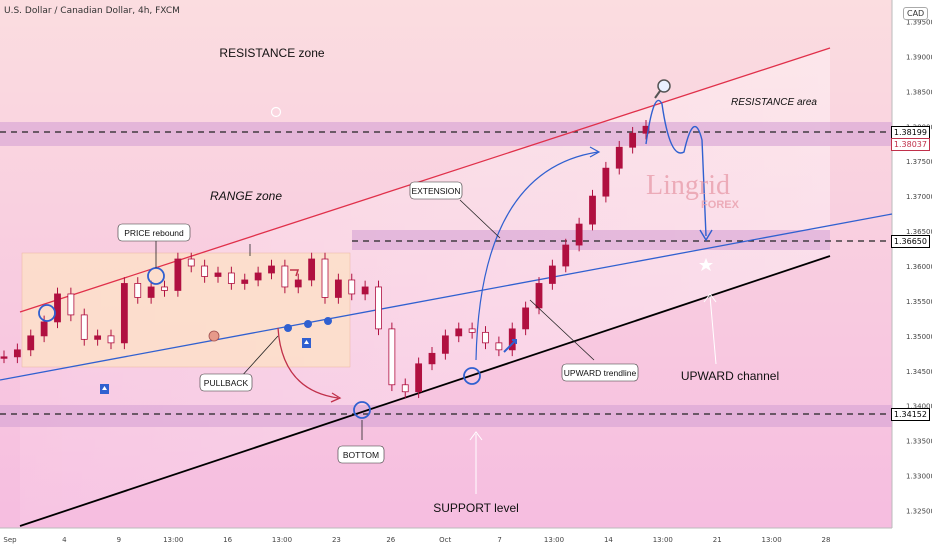 The width and height of the screenshot is (932, 555). I want to click on pullback-arrow, so click(308, 363).